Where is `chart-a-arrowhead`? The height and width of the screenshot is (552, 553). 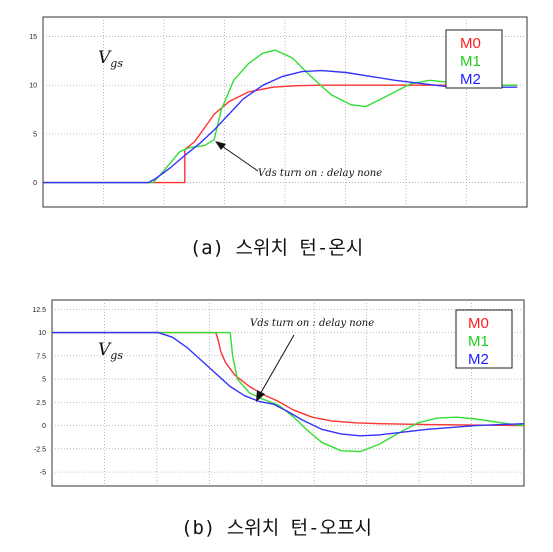 chart-a-arrowhead is located at coordinates (220, 145).